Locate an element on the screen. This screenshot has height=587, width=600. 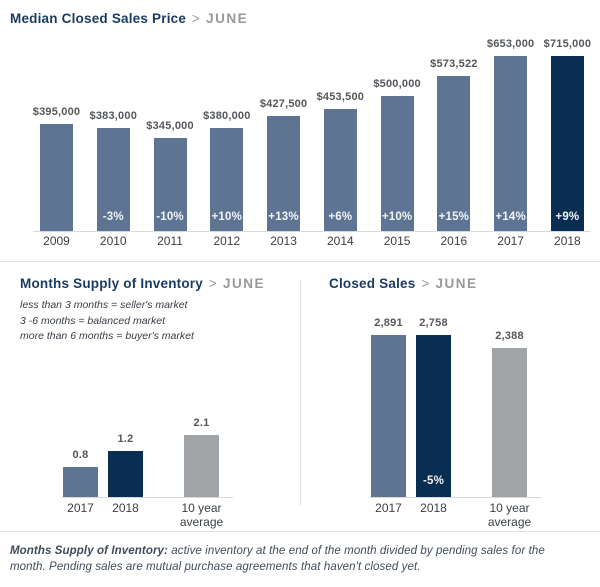
bar-change-label: +15% is located at coordinates (454, 217).